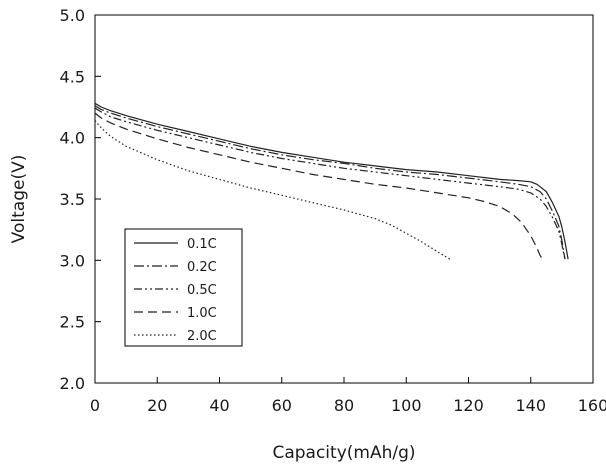  Describe the element at coordinates (72, 138) in the screenshot. I see `y-tick-label: 4.0` at that location.